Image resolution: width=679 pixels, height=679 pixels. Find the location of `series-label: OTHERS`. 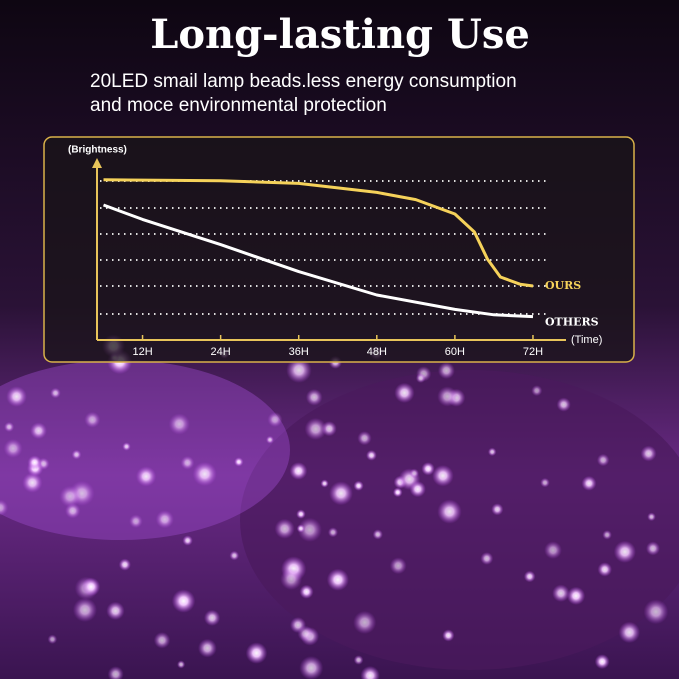

series-label: OTHERS is located at coordinates (572, 322).